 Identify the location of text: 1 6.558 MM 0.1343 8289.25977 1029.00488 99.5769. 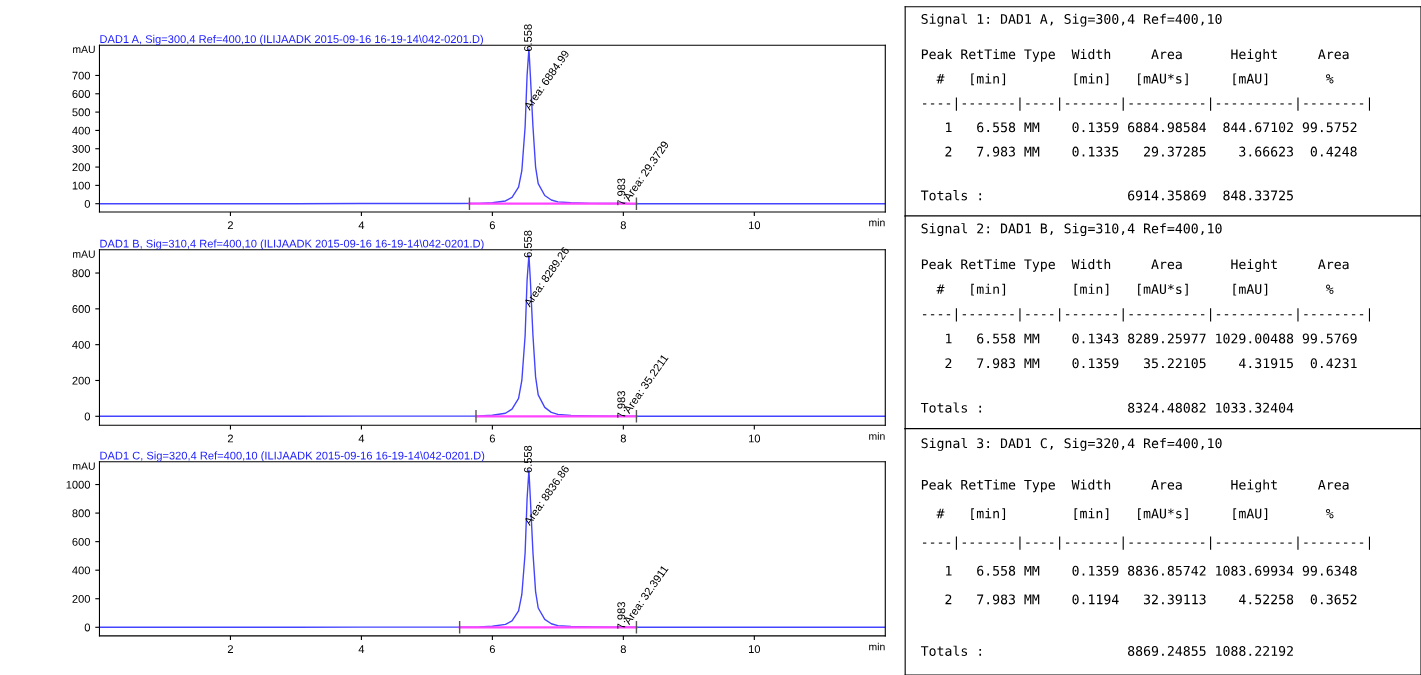
(1151, 338).